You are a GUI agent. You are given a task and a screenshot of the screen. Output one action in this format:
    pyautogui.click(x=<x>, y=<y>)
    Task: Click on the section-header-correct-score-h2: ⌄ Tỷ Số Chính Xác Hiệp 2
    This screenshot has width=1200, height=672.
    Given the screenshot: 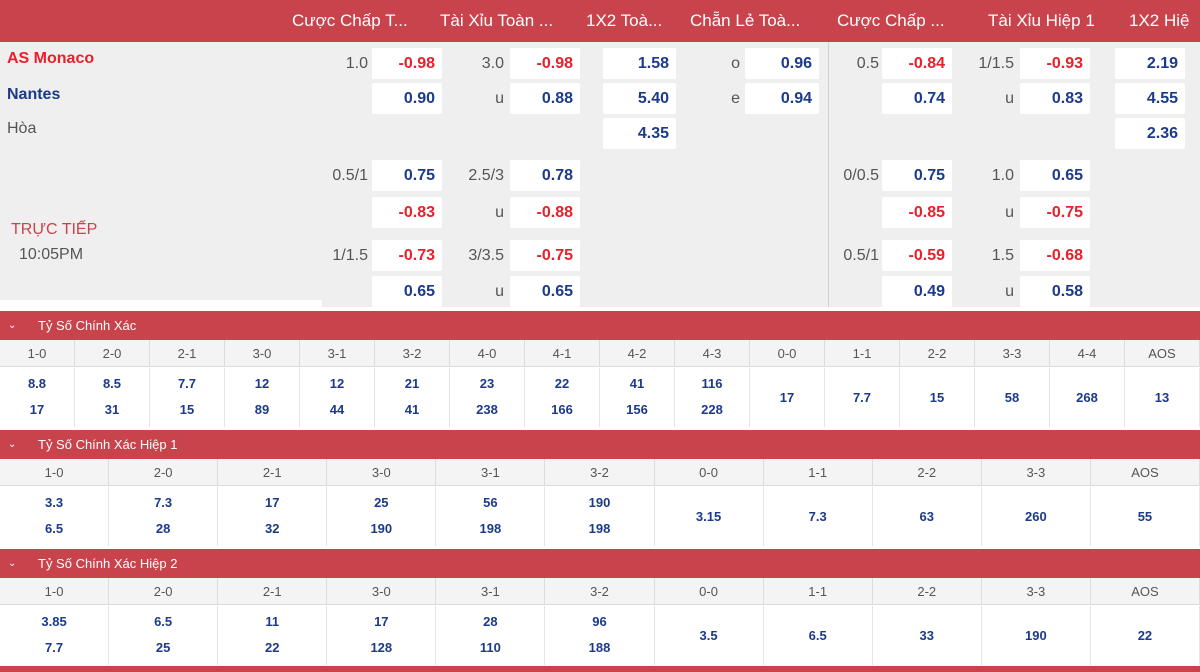 What is the action you would take?
    pyautogui.click(x=600, y=563)
    